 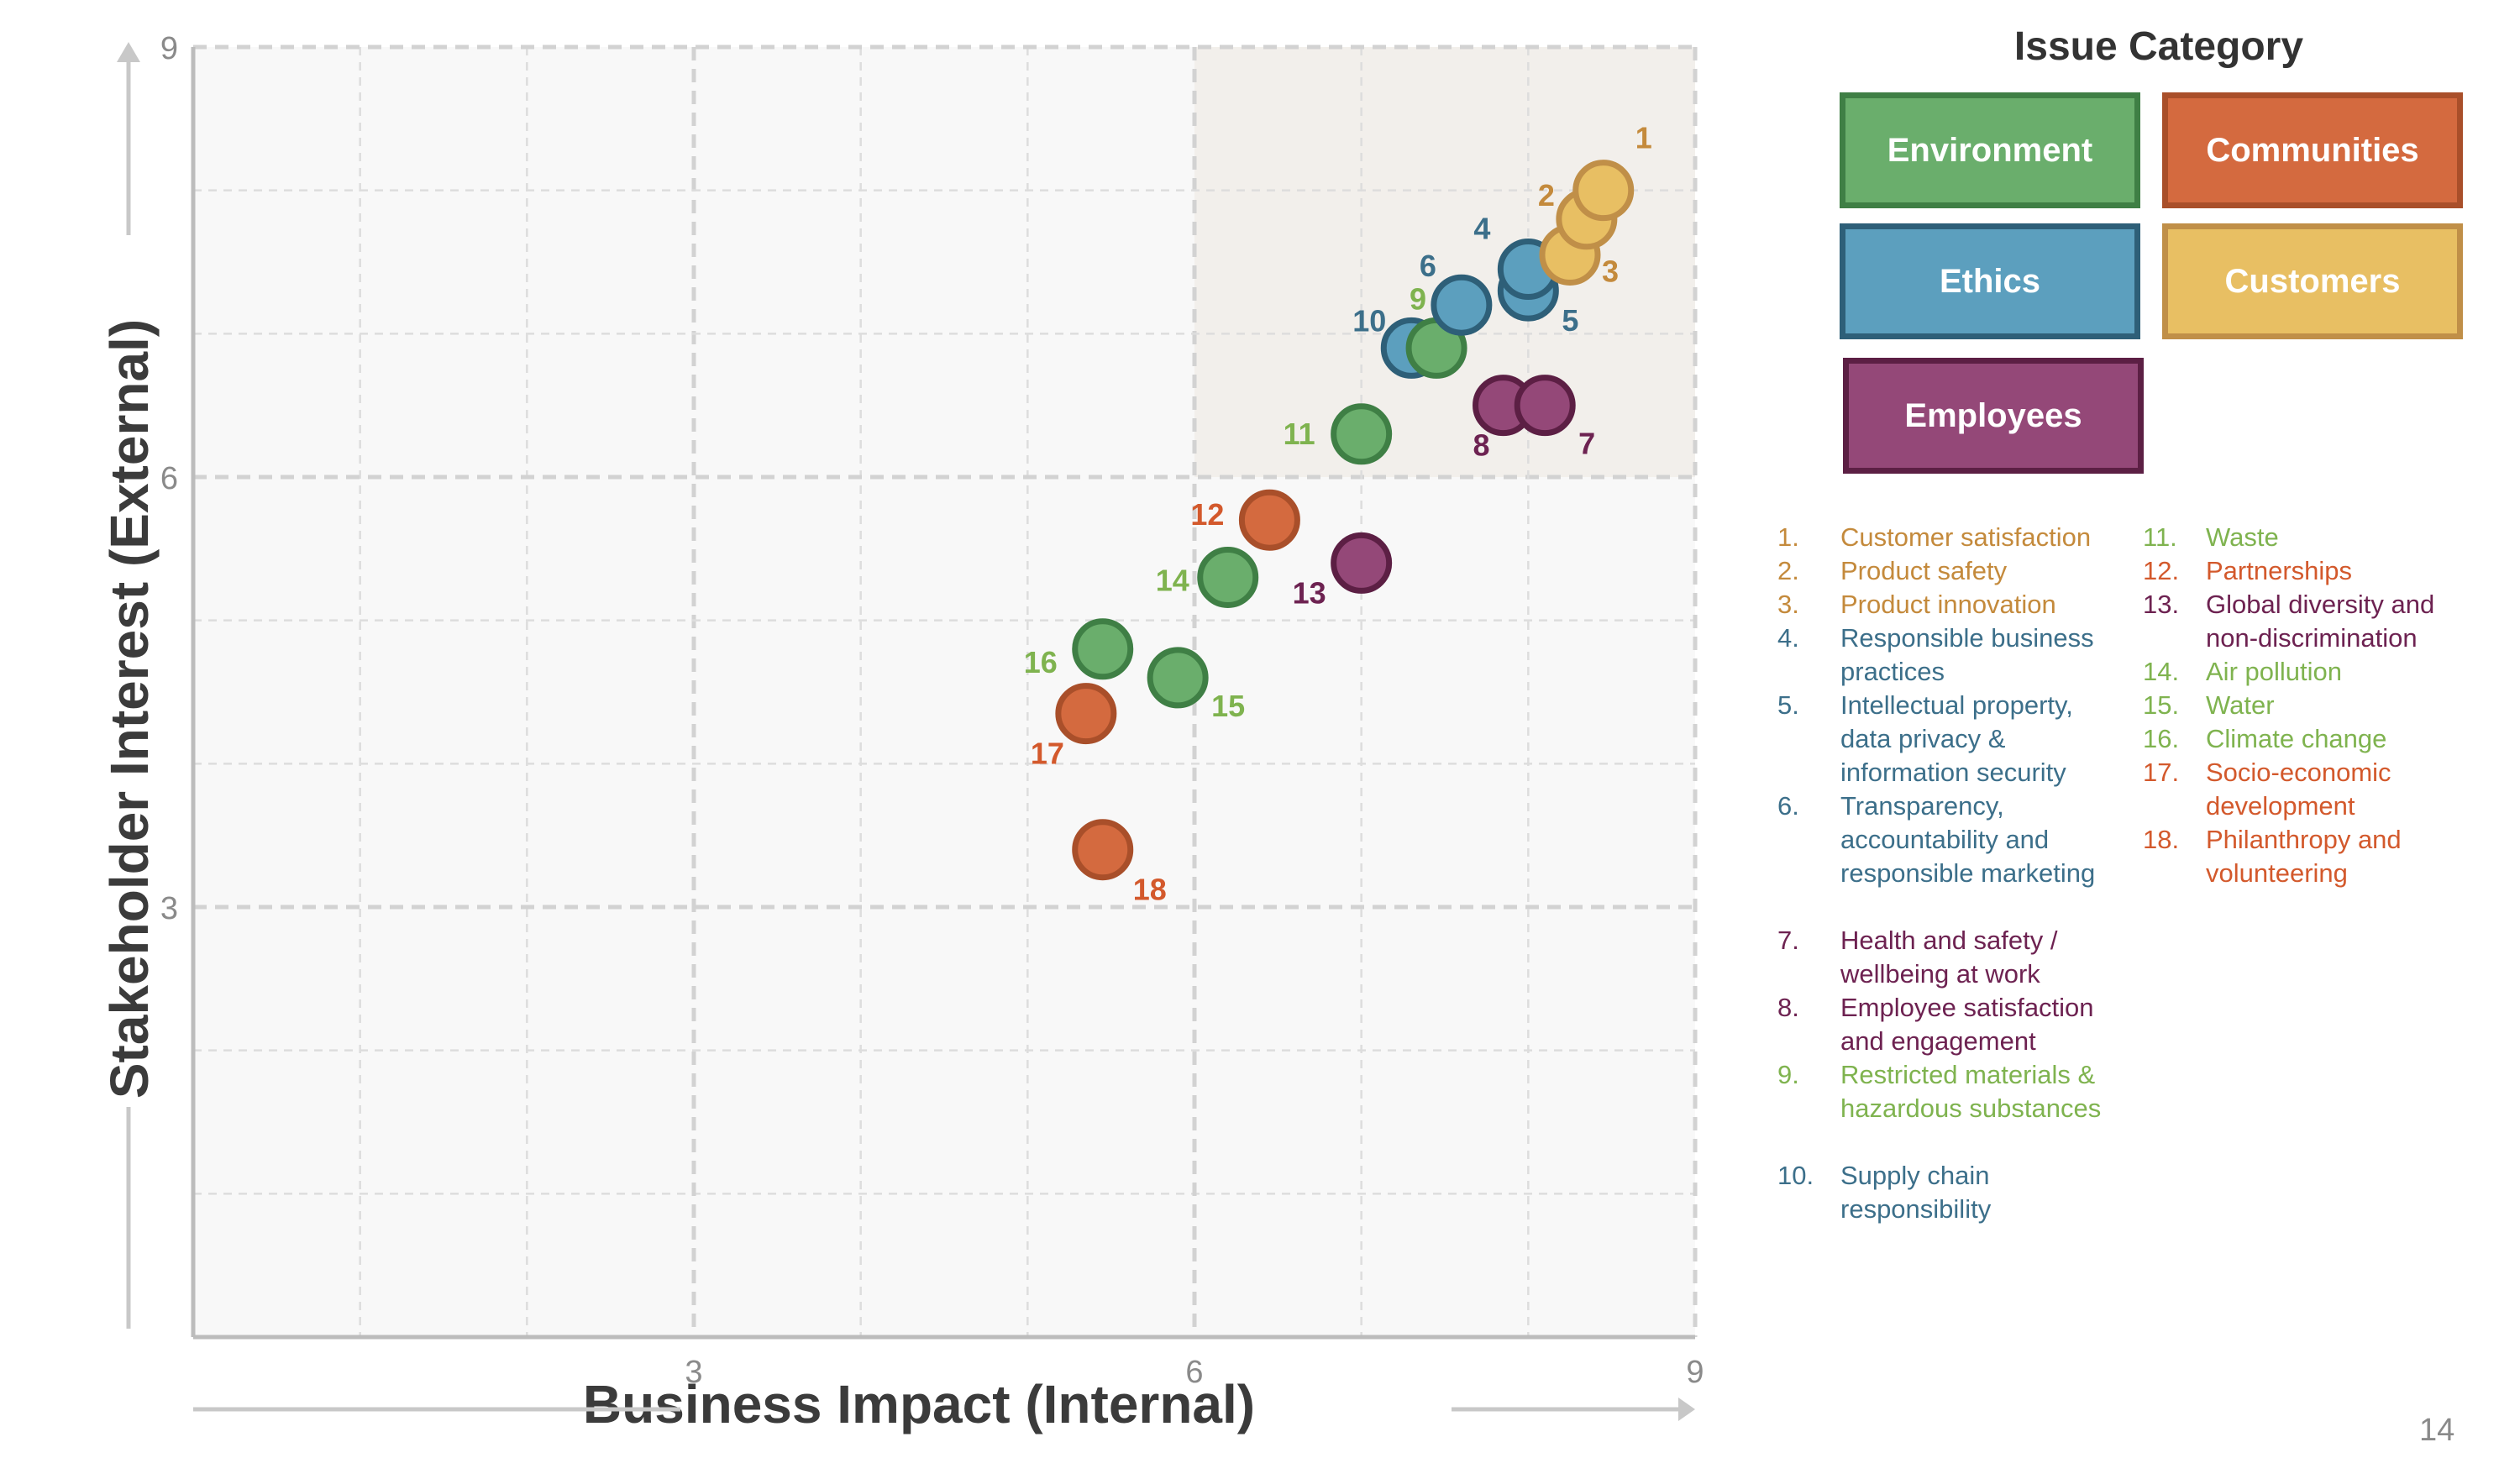 I want to click on issue-item-4: 4. Responsible business practices, so click(x=1951, y=655).